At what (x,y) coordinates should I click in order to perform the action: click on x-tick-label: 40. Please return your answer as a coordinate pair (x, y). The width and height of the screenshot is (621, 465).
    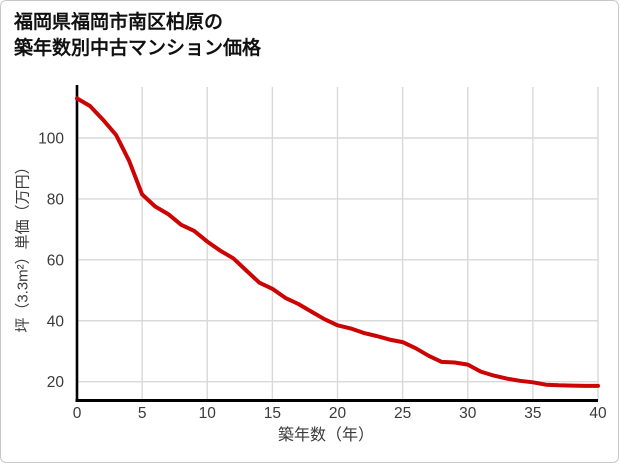
    Looking at the image, I should click on (598, 413).